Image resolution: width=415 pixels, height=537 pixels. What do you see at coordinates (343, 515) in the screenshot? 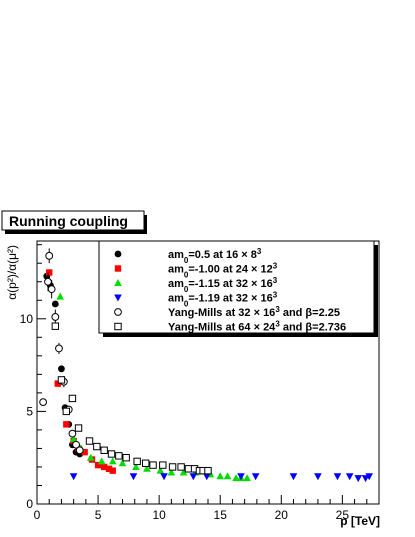
I see `x-tick-label: 25` at bounding box center [343, 515].